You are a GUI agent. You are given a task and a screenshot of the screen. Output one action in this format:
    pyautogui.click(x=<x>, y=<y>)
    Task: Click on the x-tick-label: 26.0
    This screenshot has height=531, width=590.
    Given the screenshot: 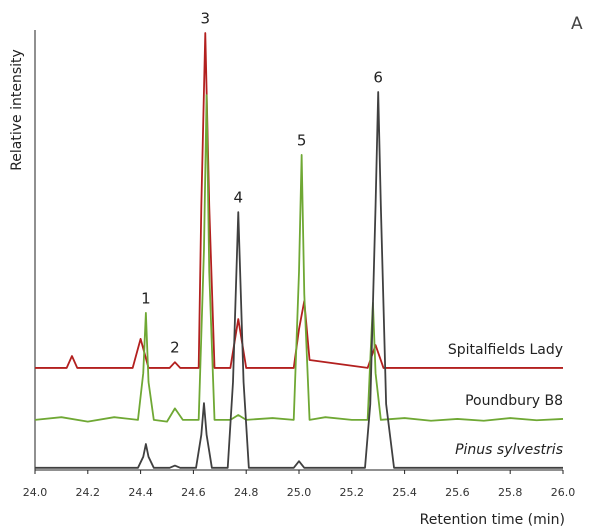 What is the action you would take?
    pyautogui.click(x=563, y=492)
    